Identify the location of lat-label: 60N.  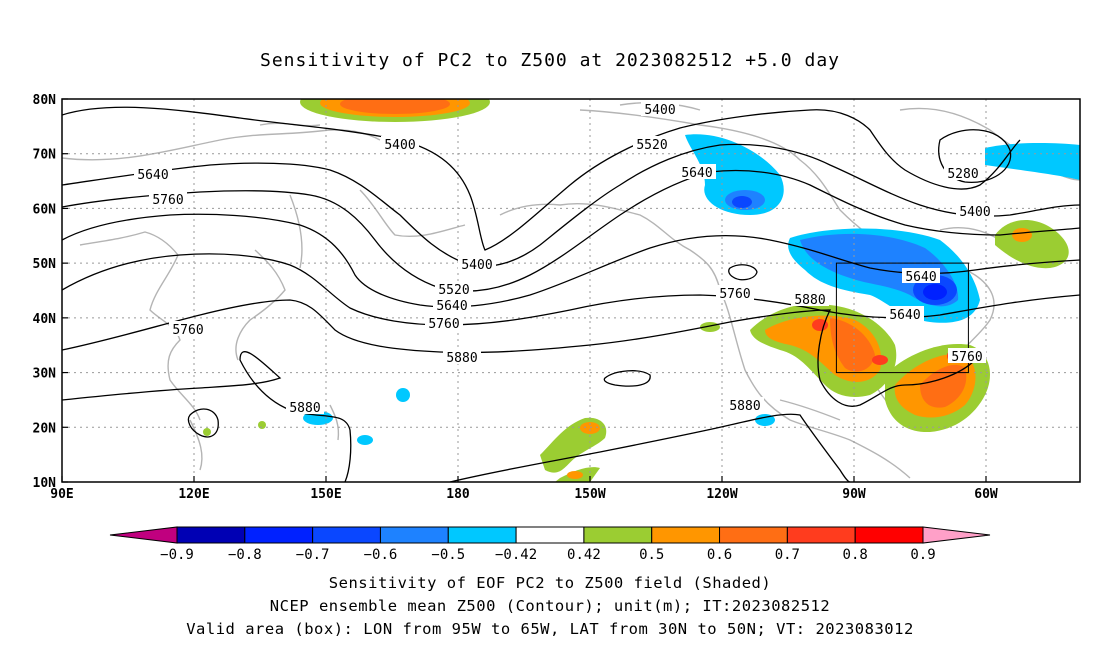
(45, 209).